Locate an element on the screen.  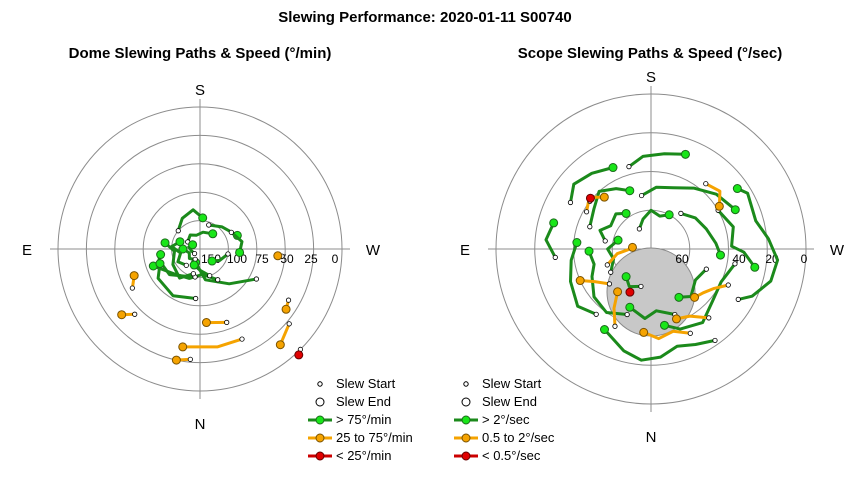
radial-tick-label: 0 is located at coordinates (804, 259).